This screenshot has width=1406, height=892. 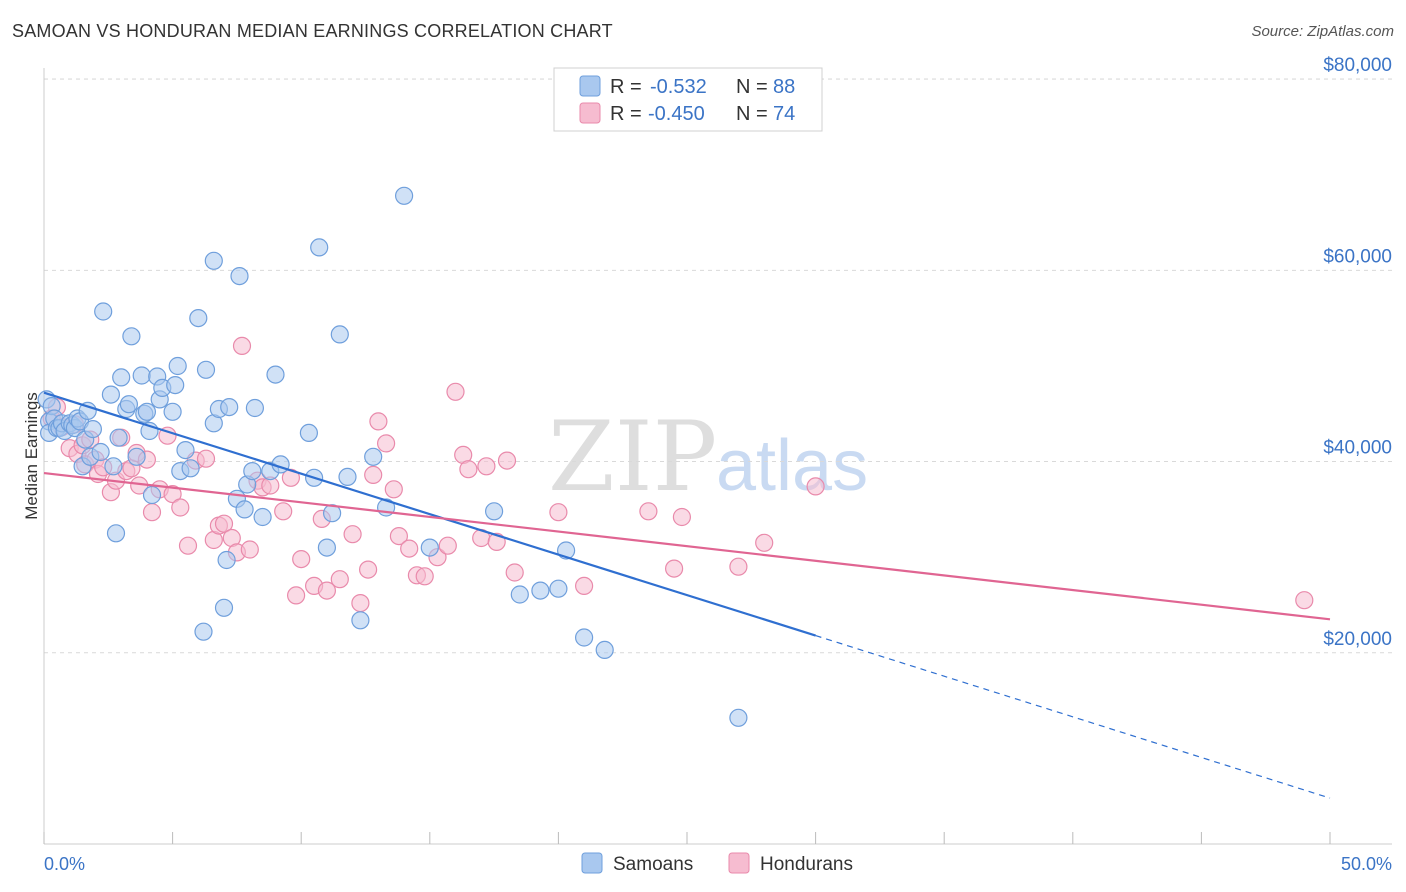 What do you see at coordinates (688, 99) in the screenshot?
I see `legend-top: R = -0.532 N = 88 R = -0.450 N = 74` at bounding box center [688, 99].